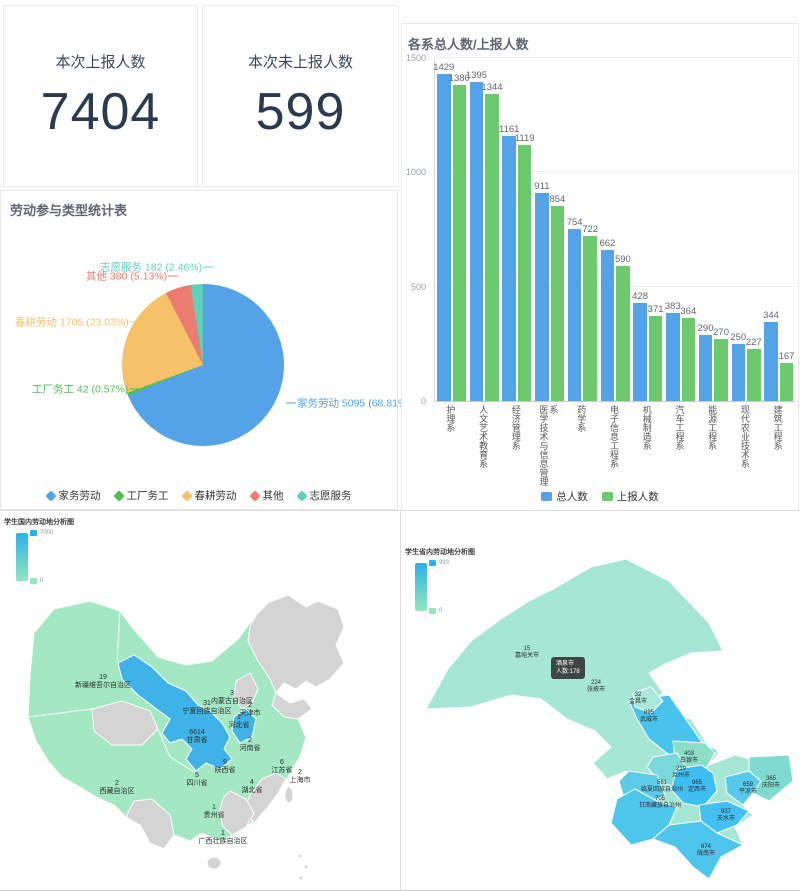  Describe the element at coordinates (438, 589) in the screenshot. I see `gansu-visual-map: 993 0` at that location.